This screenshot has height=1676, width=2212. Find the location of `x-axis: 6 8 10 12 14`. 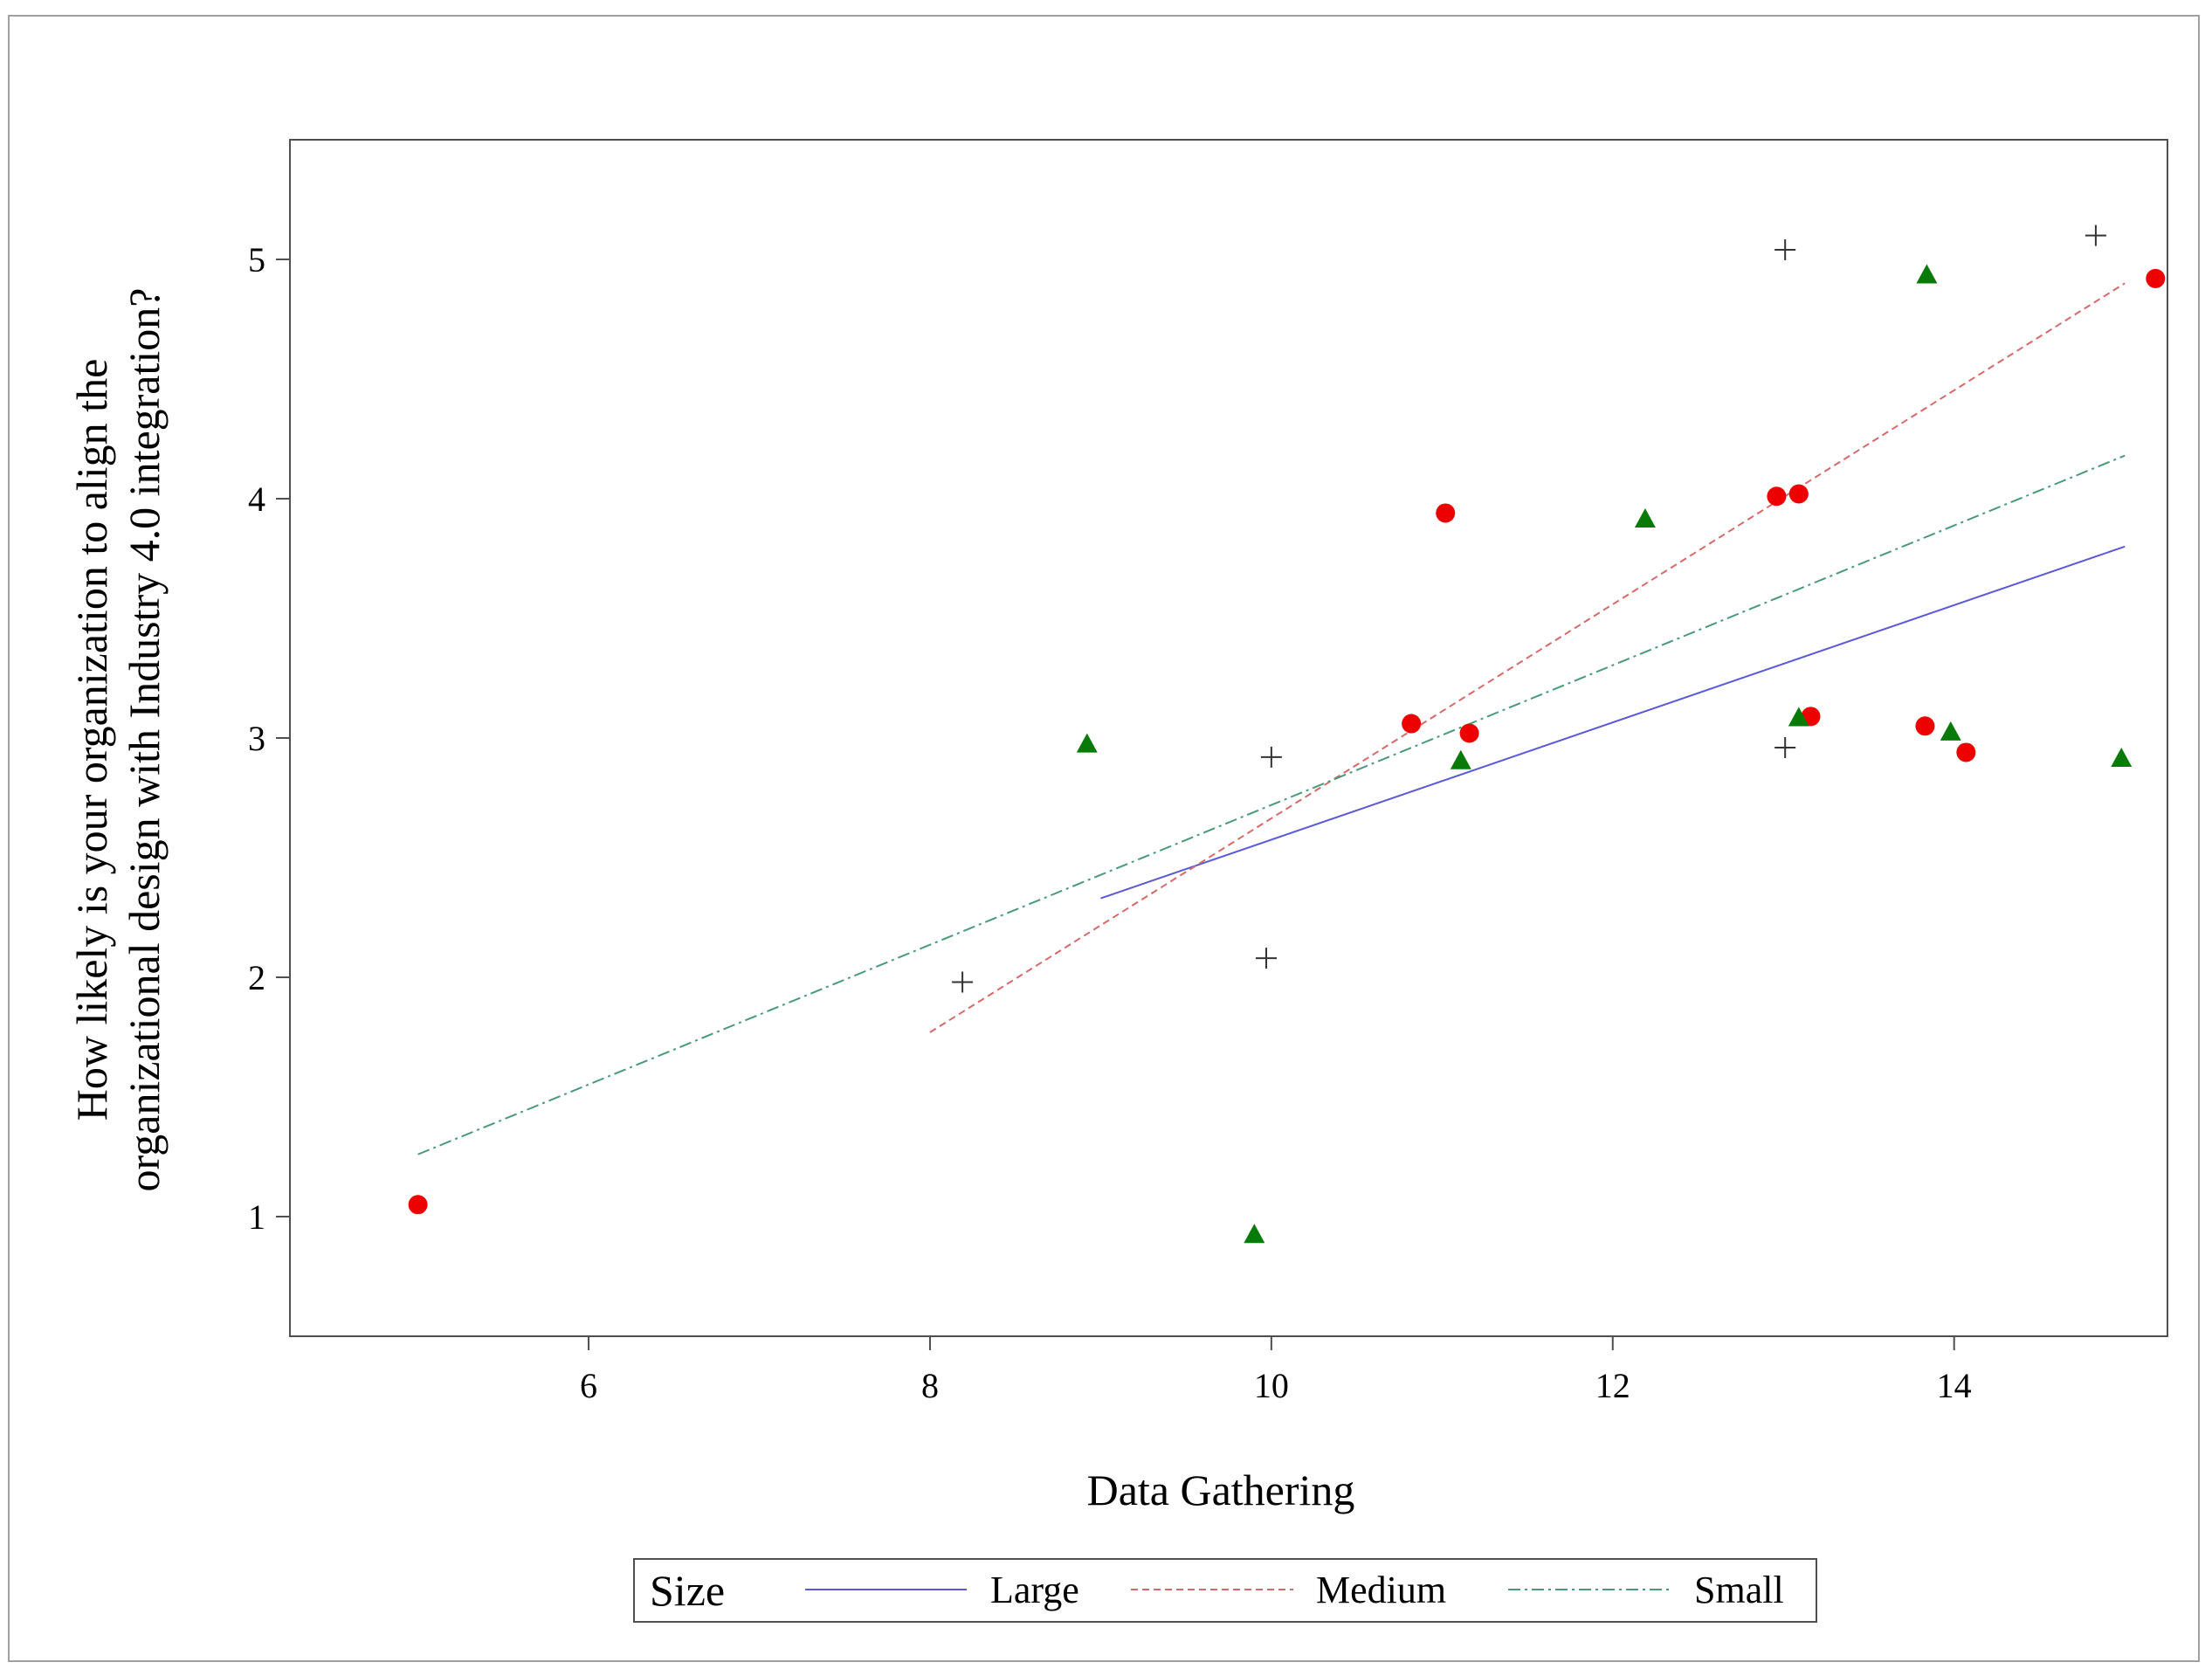

x-axis: 6 8 10 12 14 is located at coordinates (1276, 1371).